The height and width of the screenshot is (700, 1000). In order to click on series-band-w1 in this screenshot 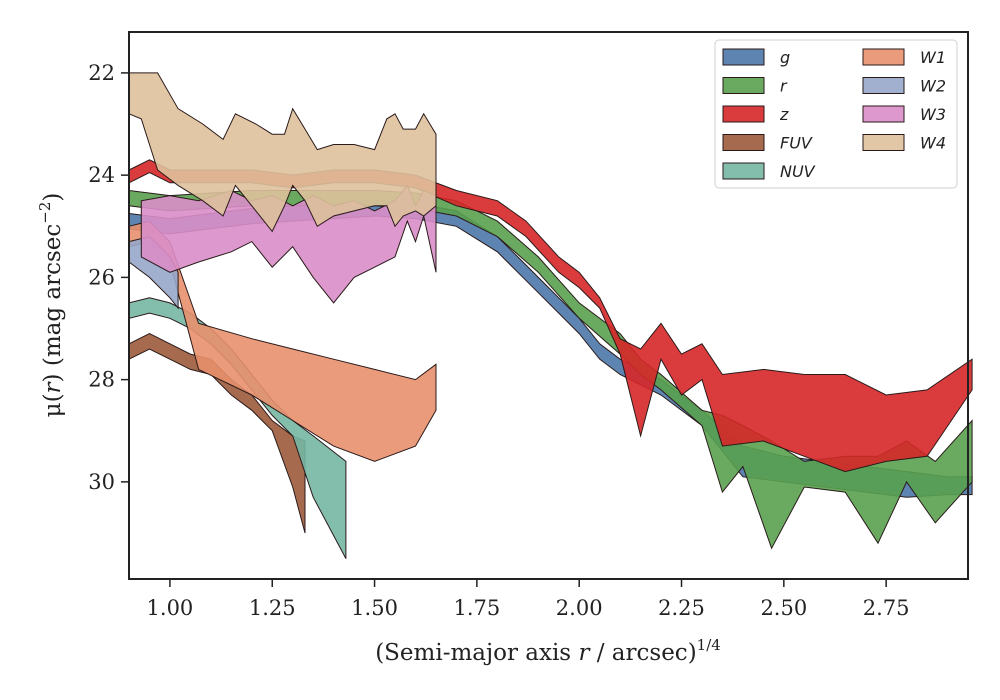, I will do `click(282, 341)`.